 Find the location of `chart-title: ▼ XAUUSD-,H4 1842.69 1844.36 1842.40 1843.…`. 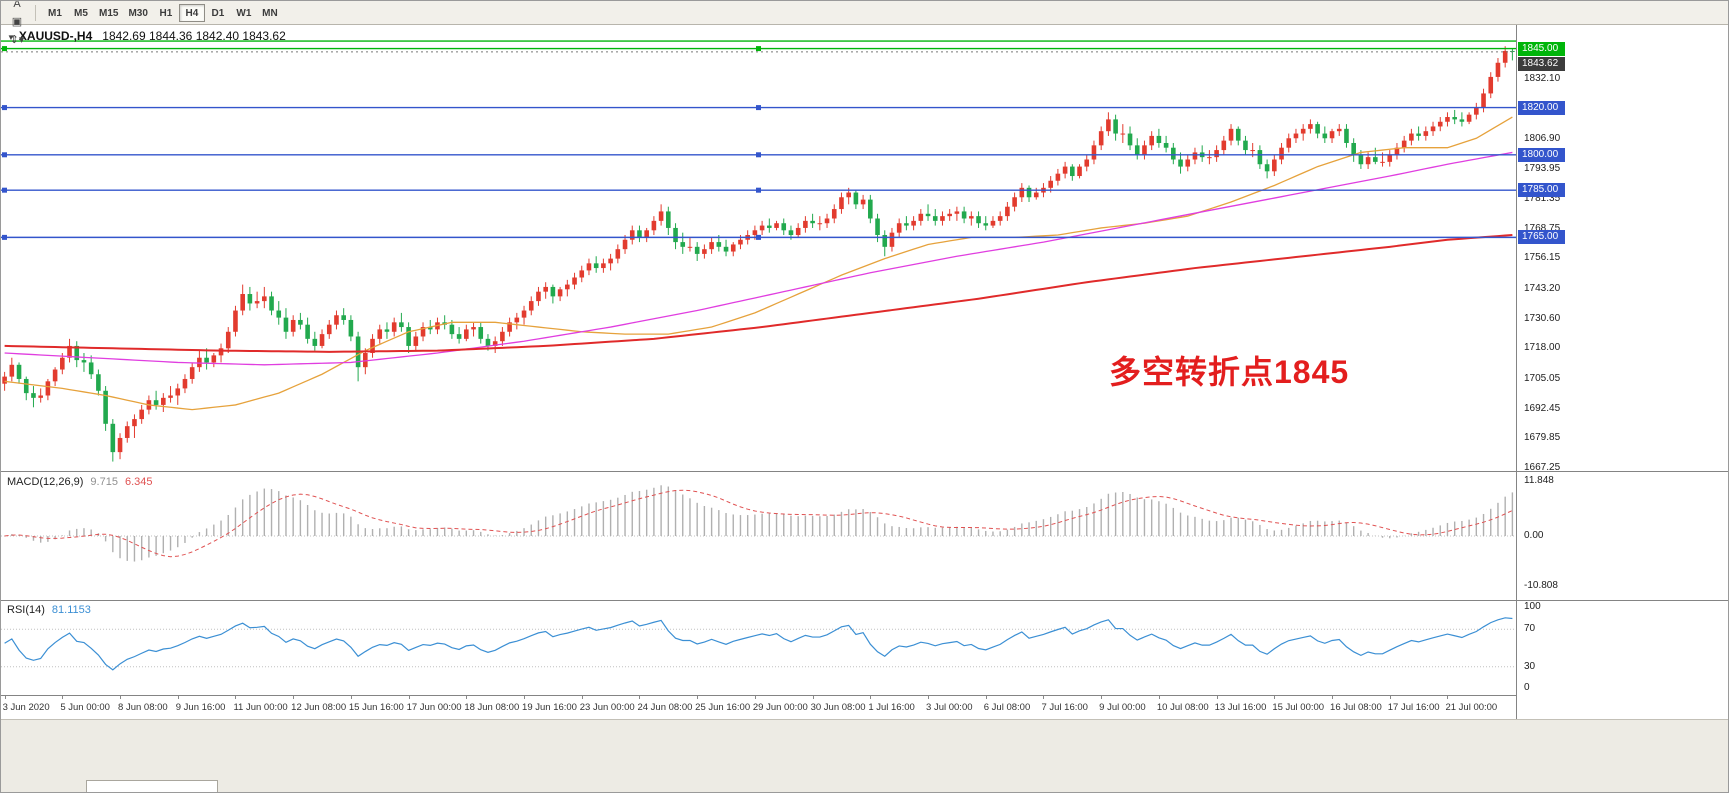

chart-title: ▼ XAUUSD-,H4 1842.69 1844.36 1842.40 1843.… is located at coordinates (146, 36).